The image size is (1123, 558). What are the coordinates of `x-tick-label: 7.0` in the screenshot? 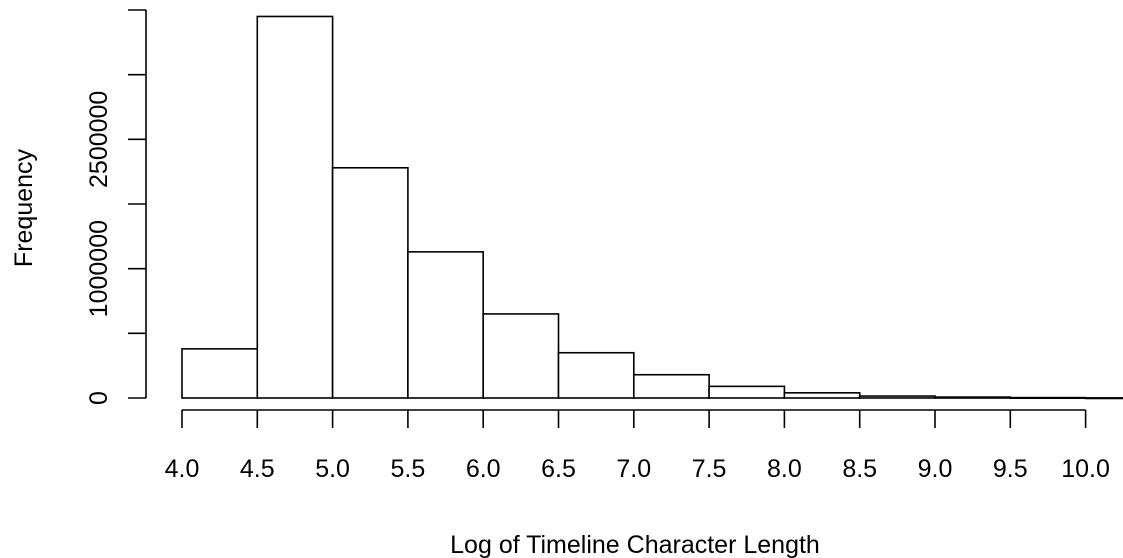 It's located at (633, 469).